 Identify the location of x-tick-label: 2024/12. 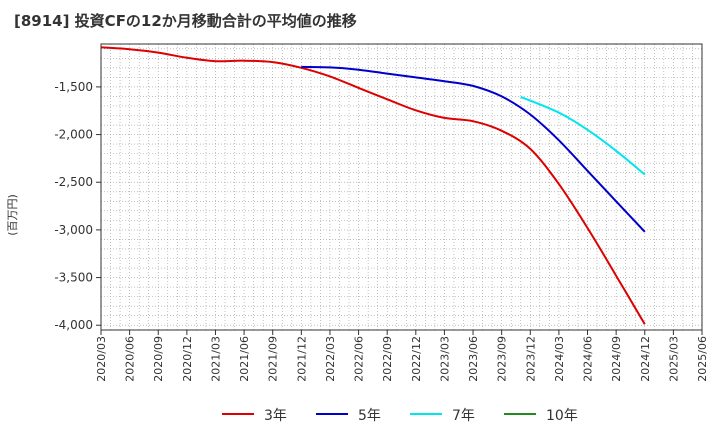
(645, 359).